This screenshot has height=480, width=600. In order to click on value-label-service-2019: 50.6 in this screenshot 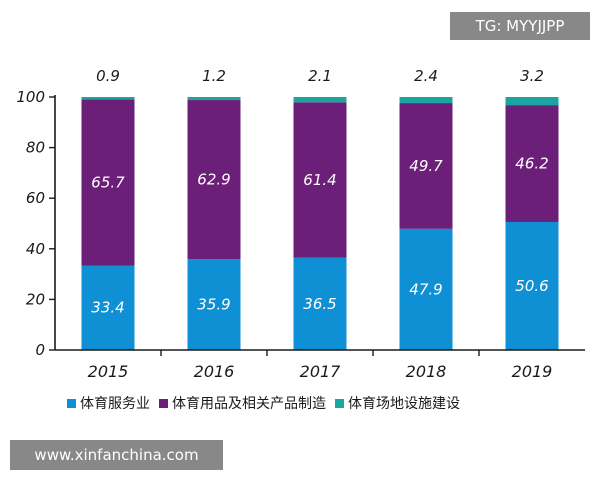, I will do `click(531, 286)`.